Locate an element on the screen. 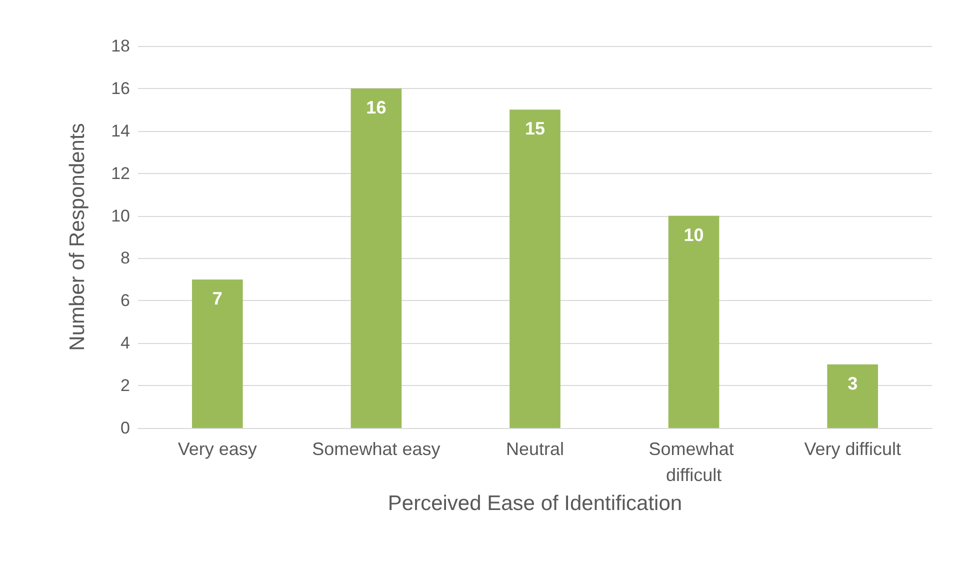 The image size is (957, 579). data-label: 16 is located at coordinates (376, 107).